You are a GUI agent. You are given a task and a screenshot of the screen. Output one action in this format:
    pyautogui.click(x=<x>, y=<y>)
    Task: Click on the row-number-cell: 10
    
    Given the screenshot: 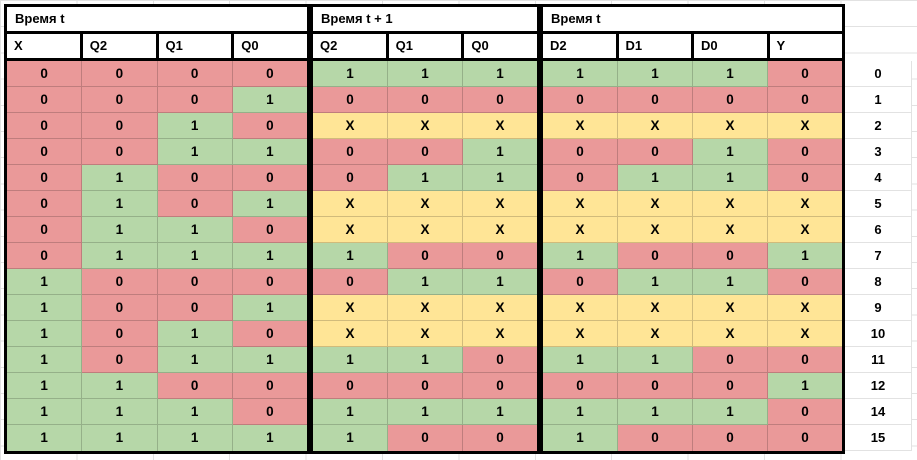 What is the action you would take?
    pyautogui.click(x=878, y=334)
    